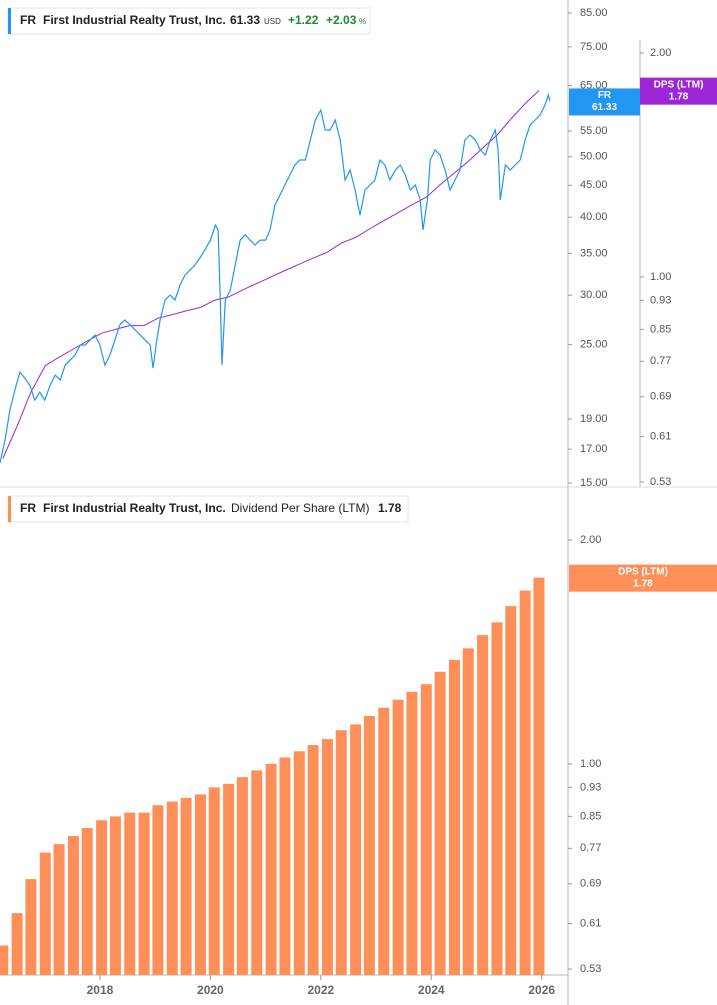 The height and width of the screenshot is (1005, 717). What do you see at coordinates (605, 95) in the screenshot?
I see `last-value-name: FR` at bounding box center [605, 95].